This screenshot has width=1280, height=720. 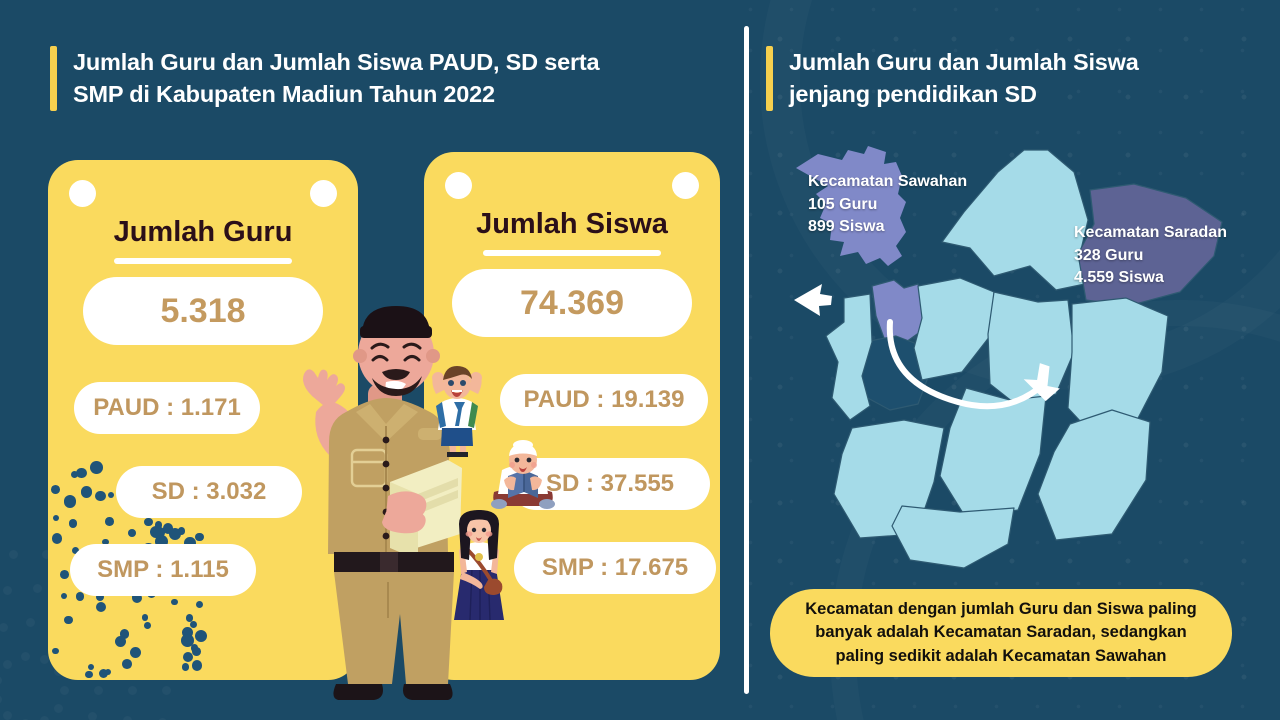 What do you see at coordinates (1031, 349) in the screenshot?
I see `map-region-central` at bounding box center [1031, 349].